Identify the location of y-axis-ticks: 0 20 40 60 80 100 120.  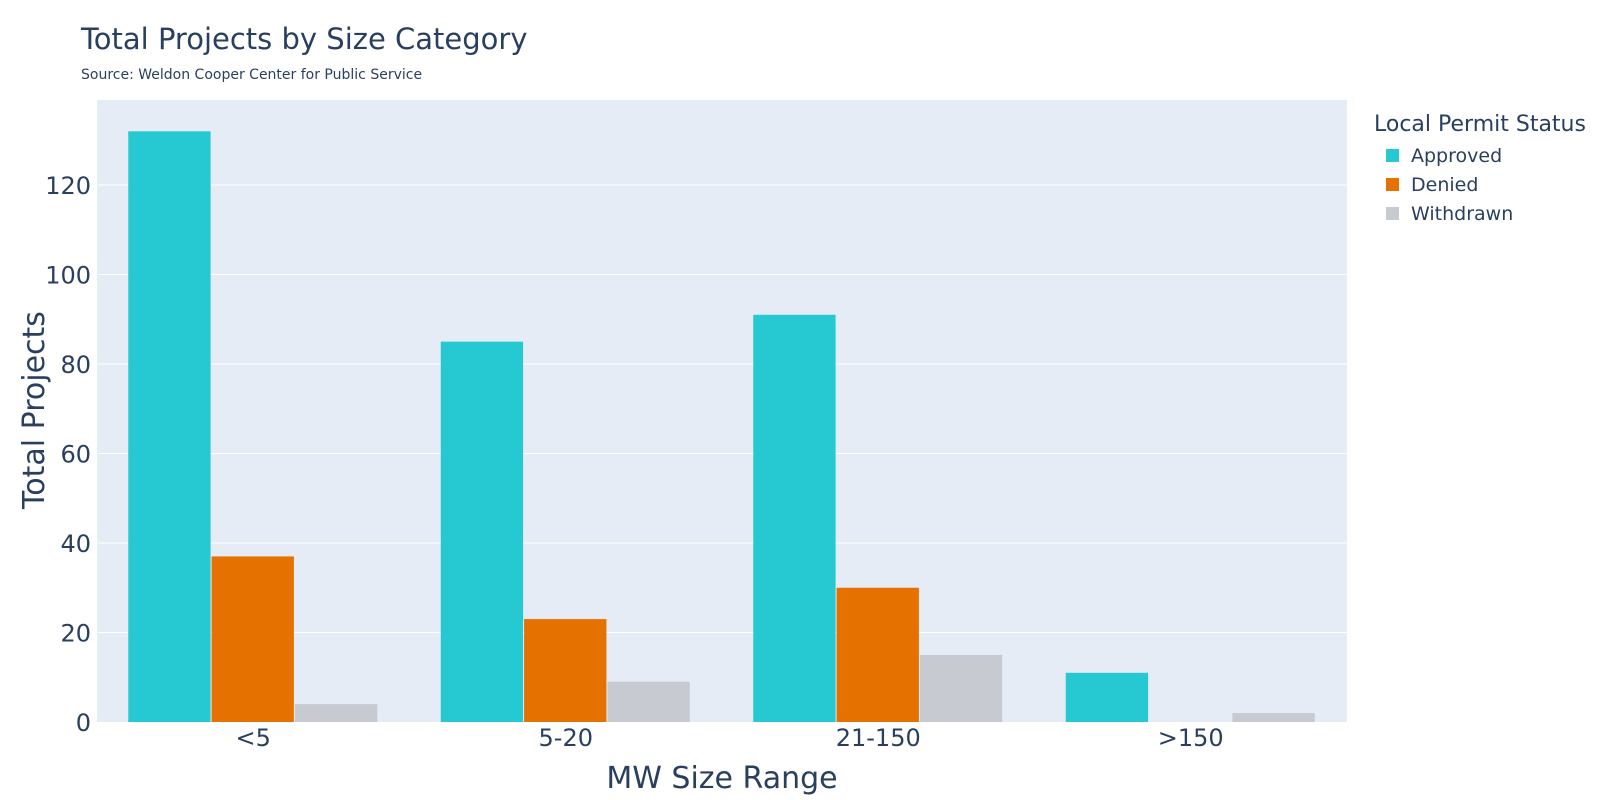
(68, 454).